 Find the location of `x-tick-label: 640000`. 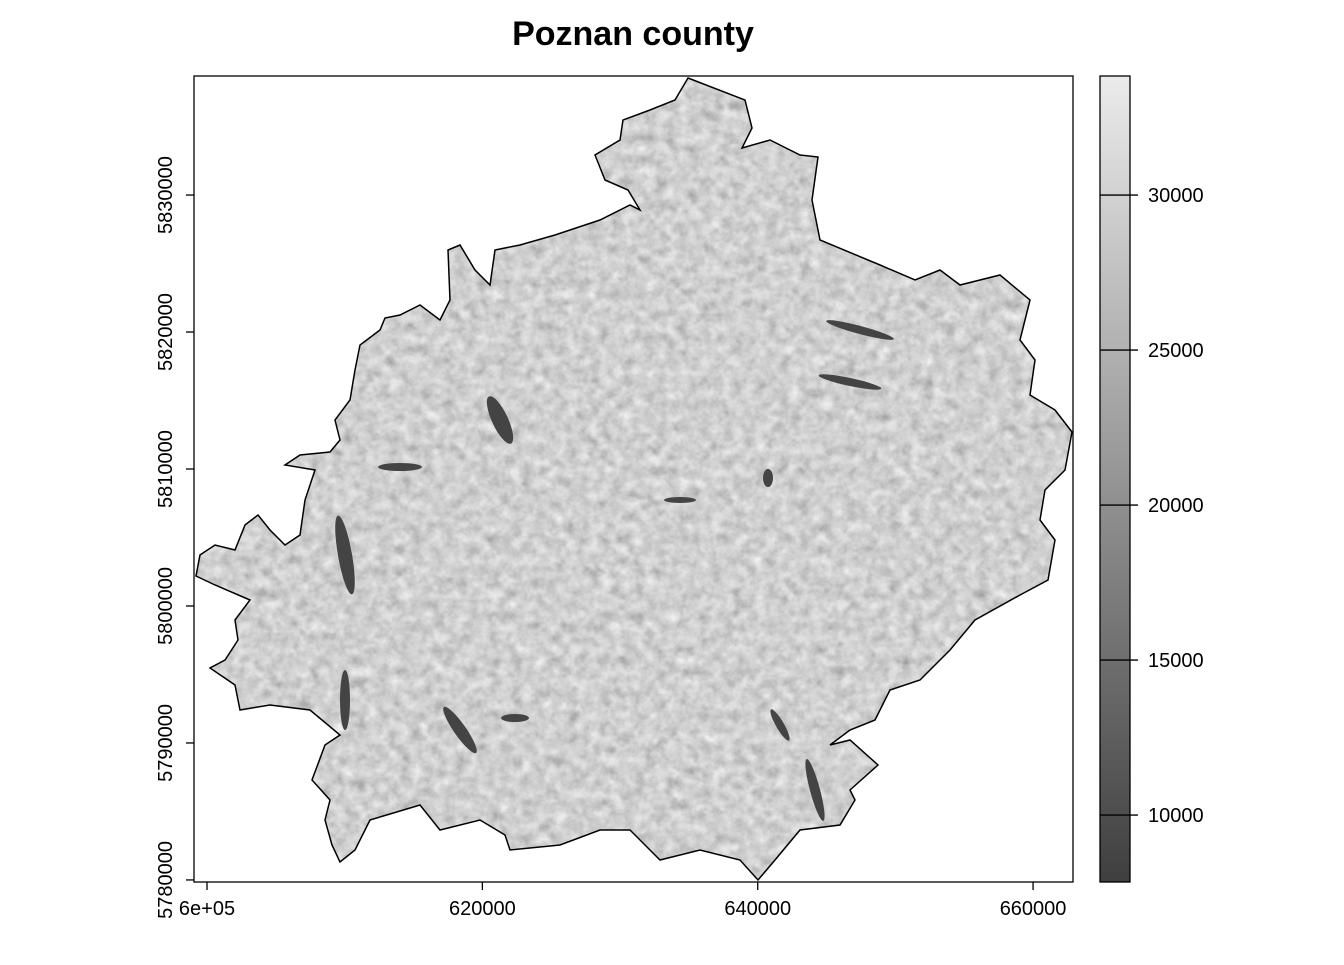

x-tick-label: 640000 is located at coordinates (757, 909).